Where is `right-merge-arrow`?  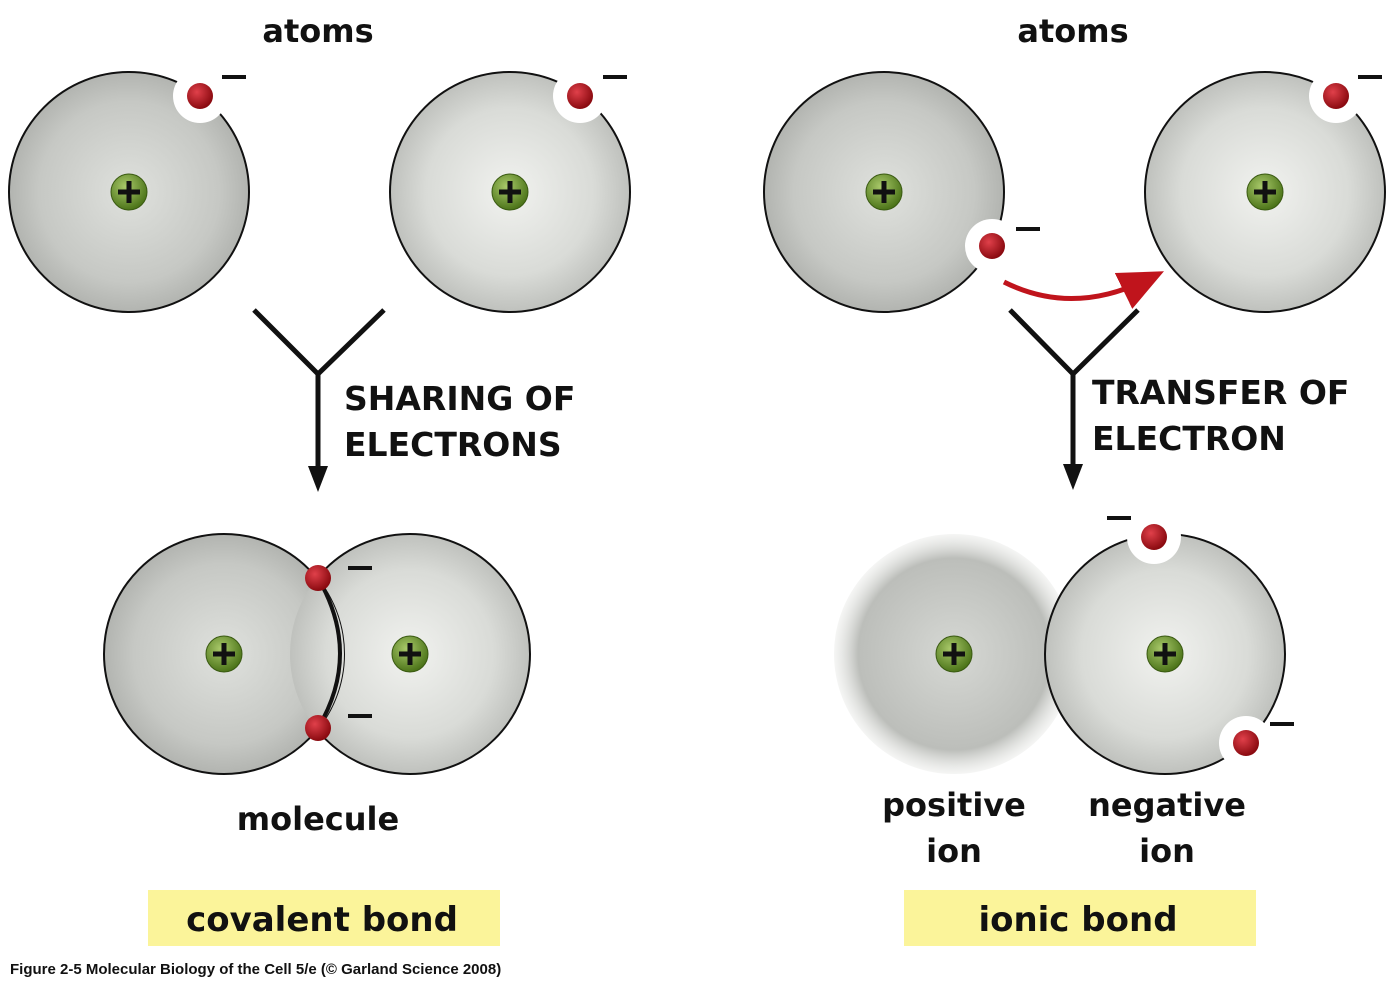
right-merge-arrow is located at coordinates (1074, 399).